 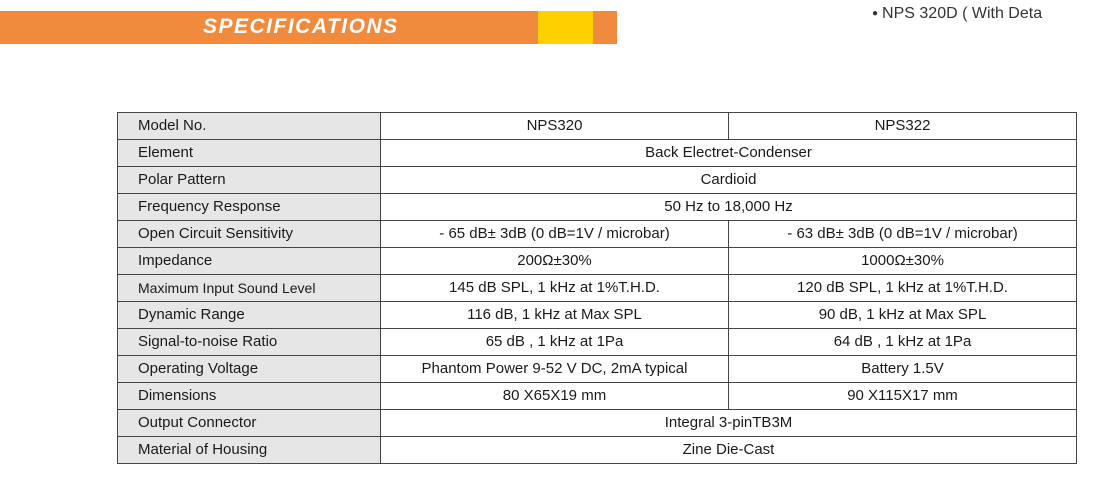 What do you see at coordinates (728, 423) in the screenshot?
I see `shared-value: Integral 3-pinTB3M` at bounding box center [728, 423].